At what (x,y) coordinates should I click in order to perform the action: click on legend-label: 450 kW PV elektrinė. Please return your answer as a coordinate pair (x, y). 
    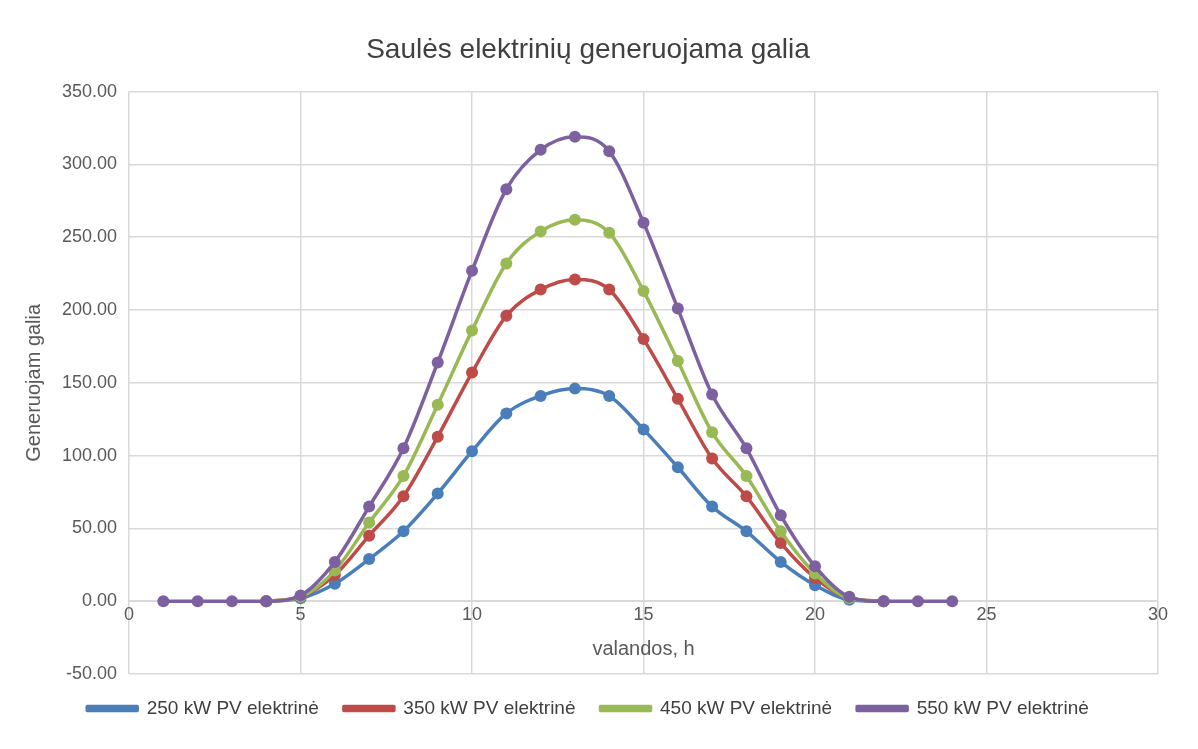
    Looking at the image, I should click on (746, 707).